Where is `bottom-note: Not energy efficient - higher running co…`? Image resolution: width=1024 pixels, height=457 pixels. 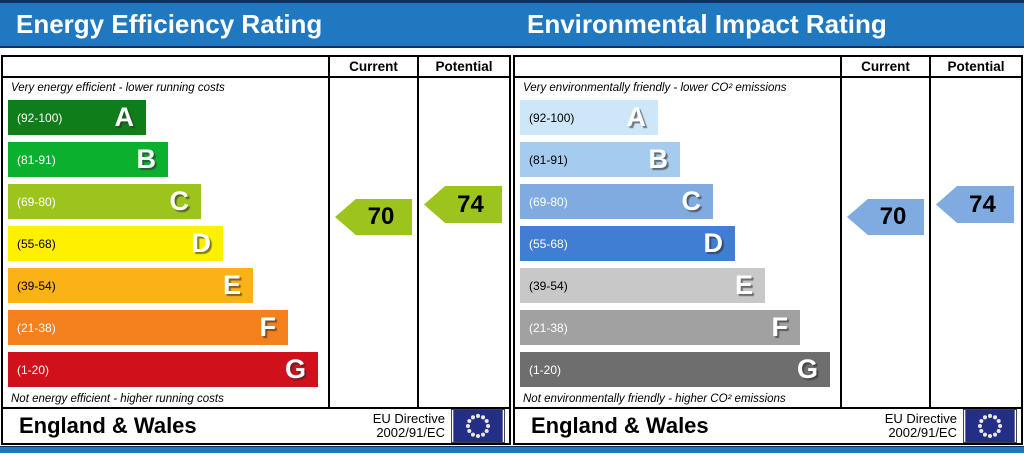
bottom-note: Not energy efficient - higher running co… is located at coordinates (117, 399).